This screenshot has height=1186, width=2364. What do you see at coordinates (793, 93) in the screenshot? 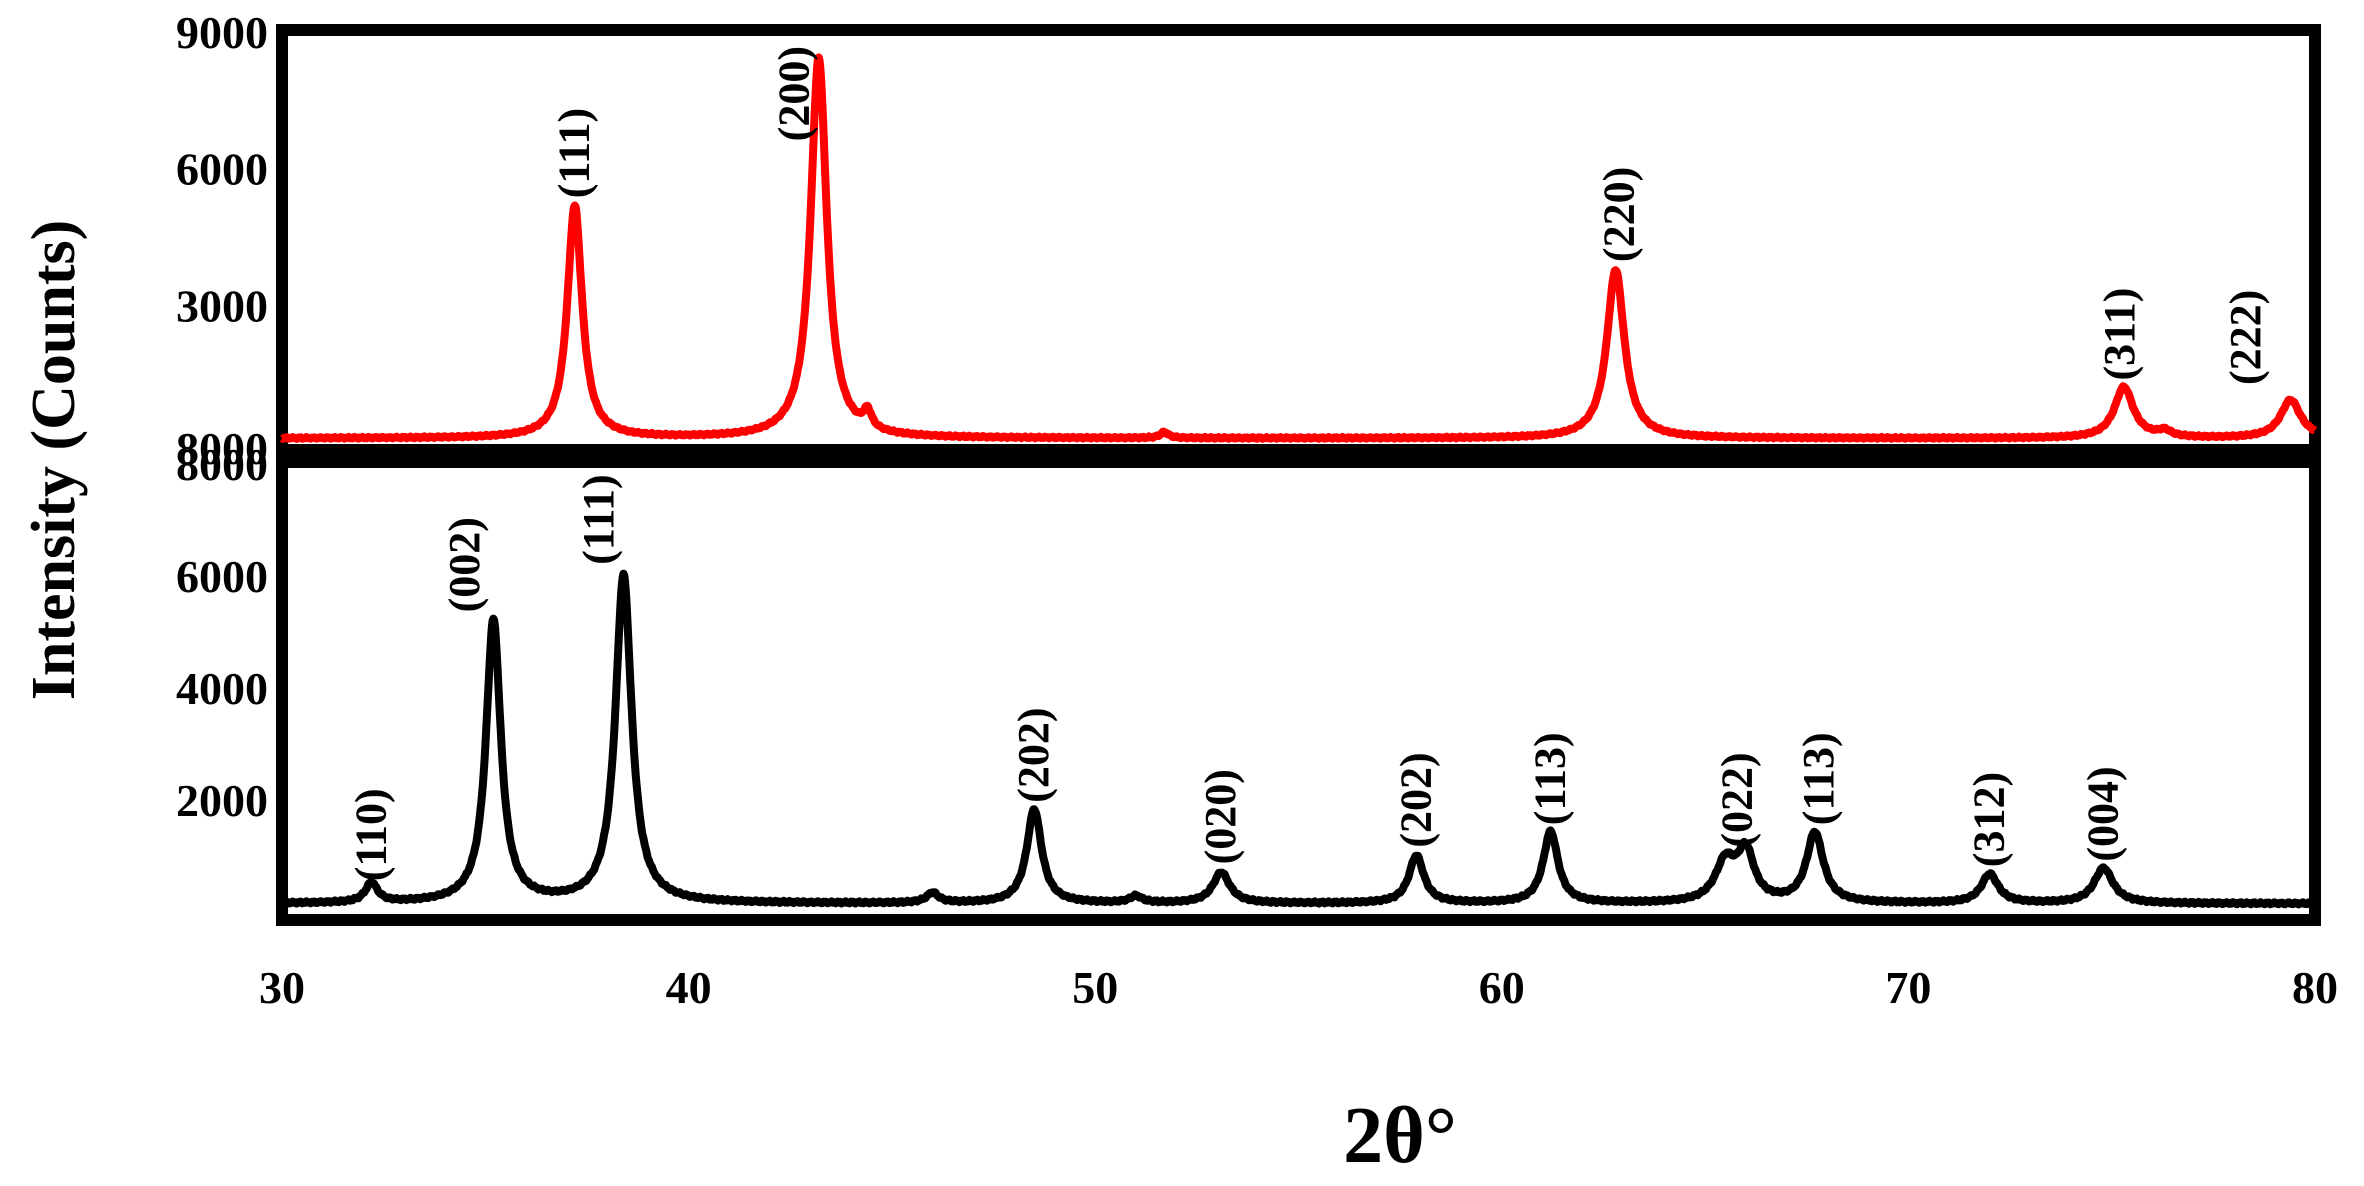
I see `top-peak-label: (200)` at bounding box center [793, 93].